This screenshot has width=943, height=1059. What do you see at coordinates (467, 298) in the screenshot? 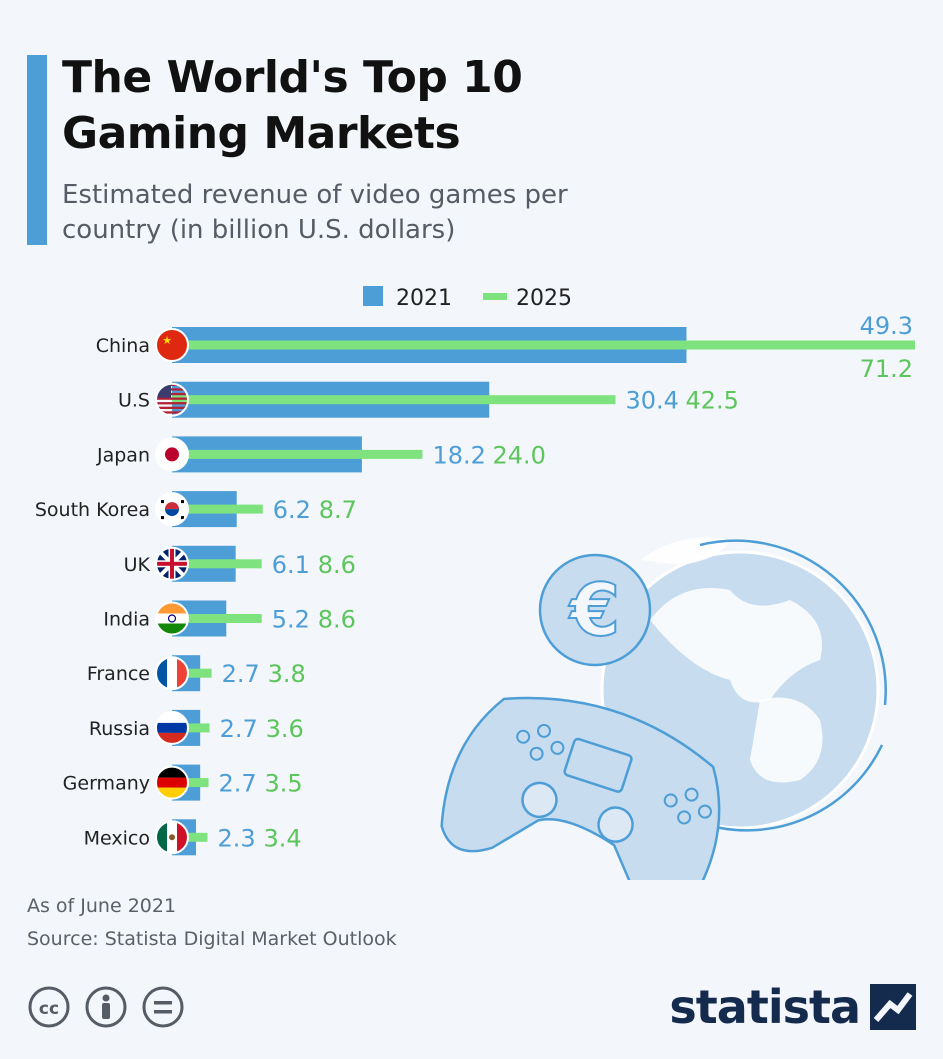
I see `legend: 2021 2025` at bounding box center [467, 298].